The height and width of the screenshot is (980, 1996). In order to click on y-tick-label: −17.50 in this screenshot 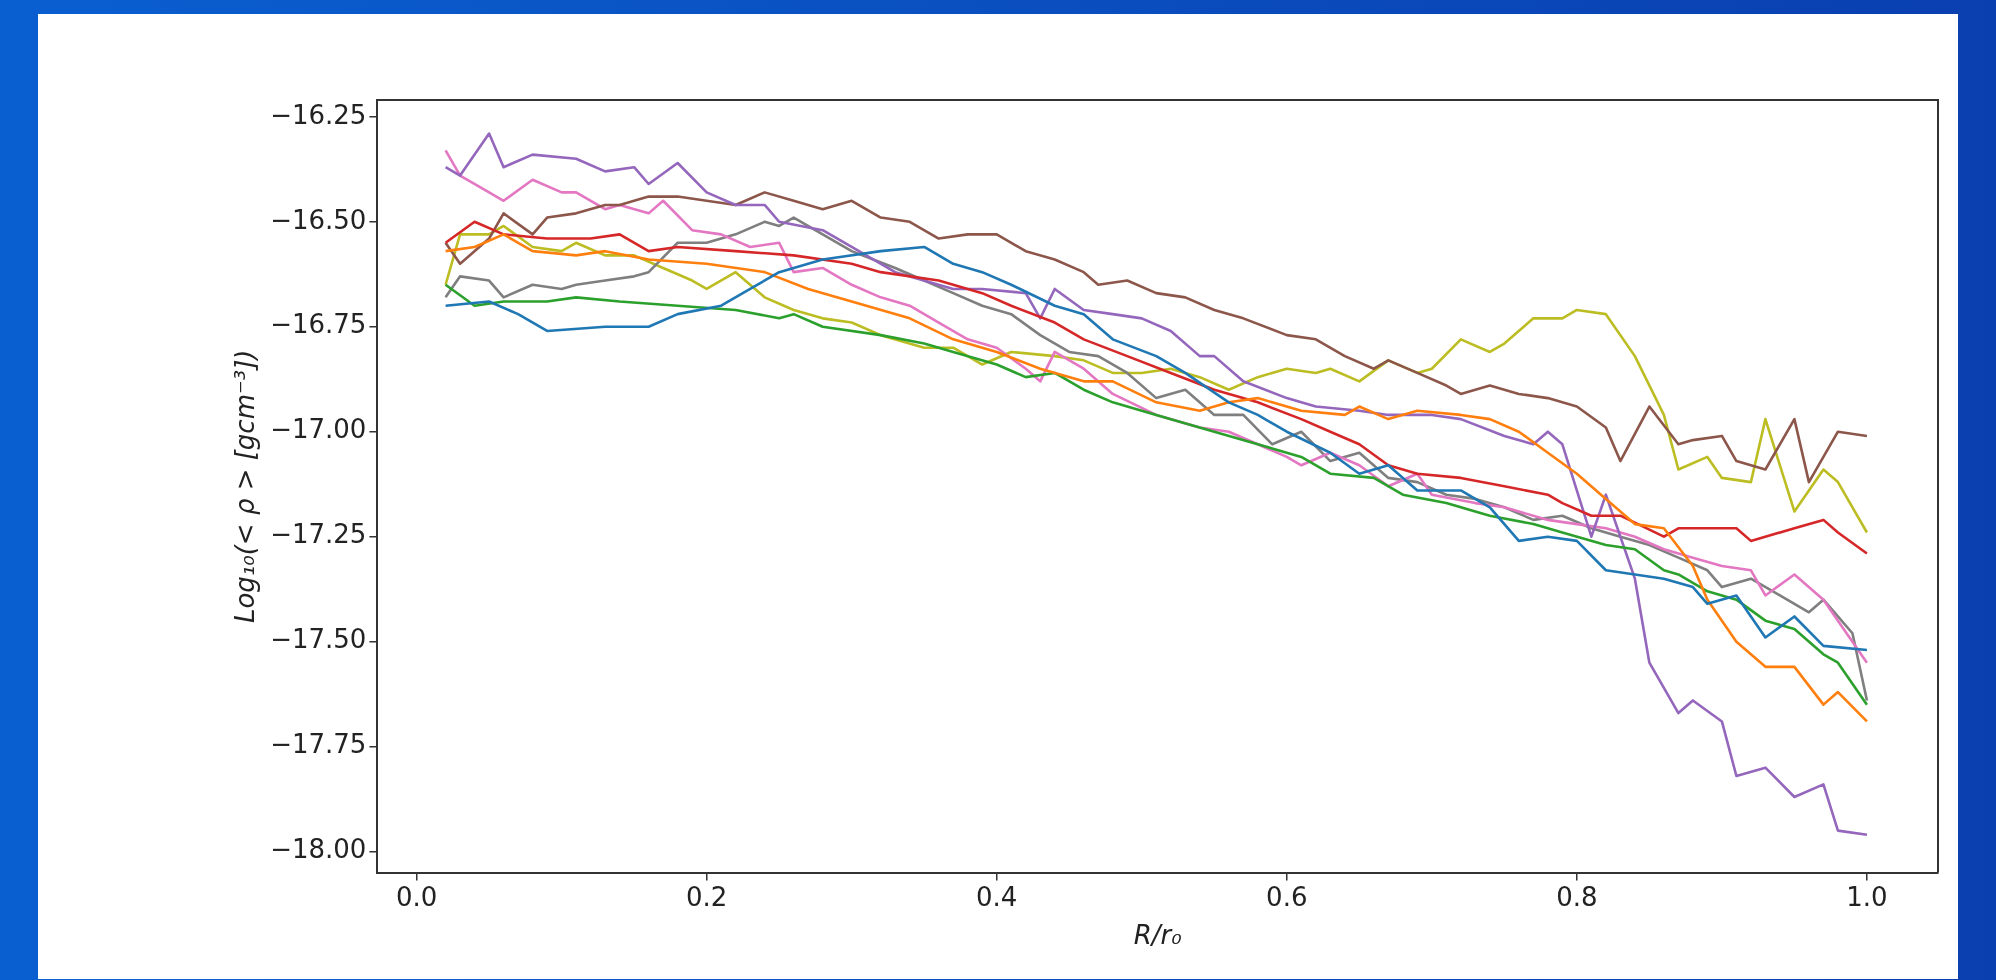, I will do `click(318, 639)`.